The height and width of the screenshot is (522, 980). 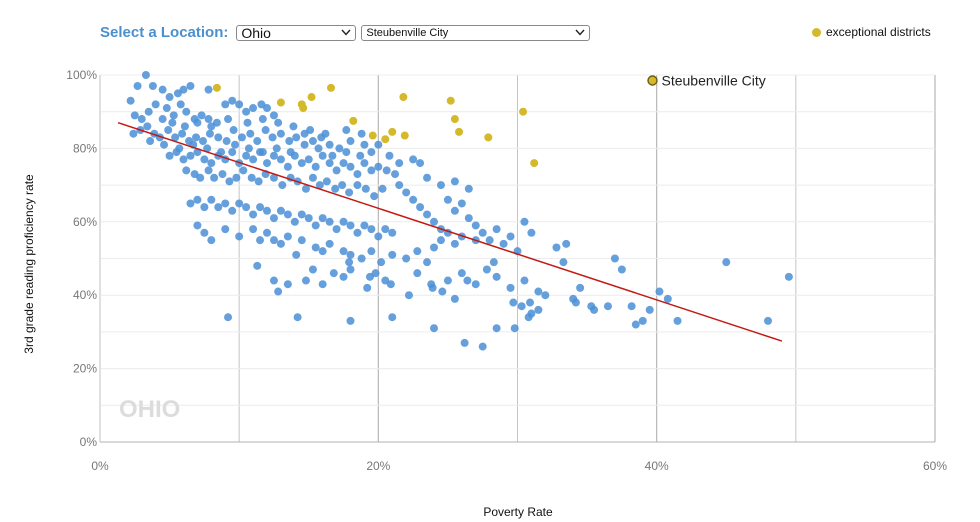 I want to click on exceptional-points, so click(x=375, y=125).